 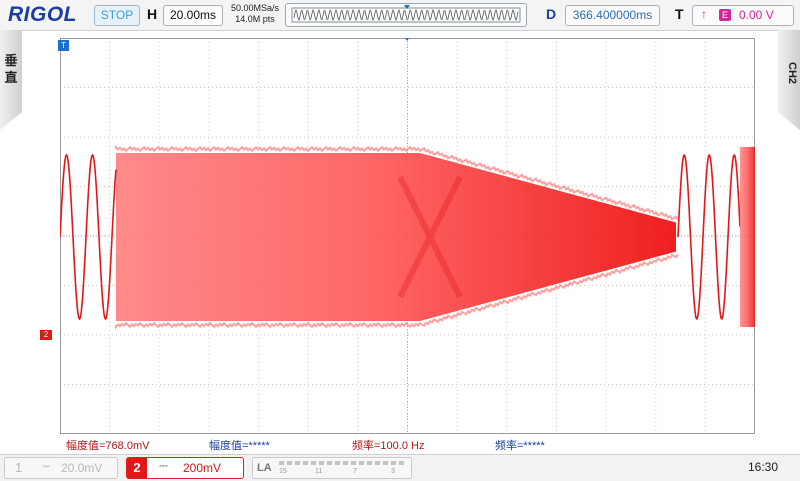 I want to click on channel-2-number: 2, so click(x=137, y=468).